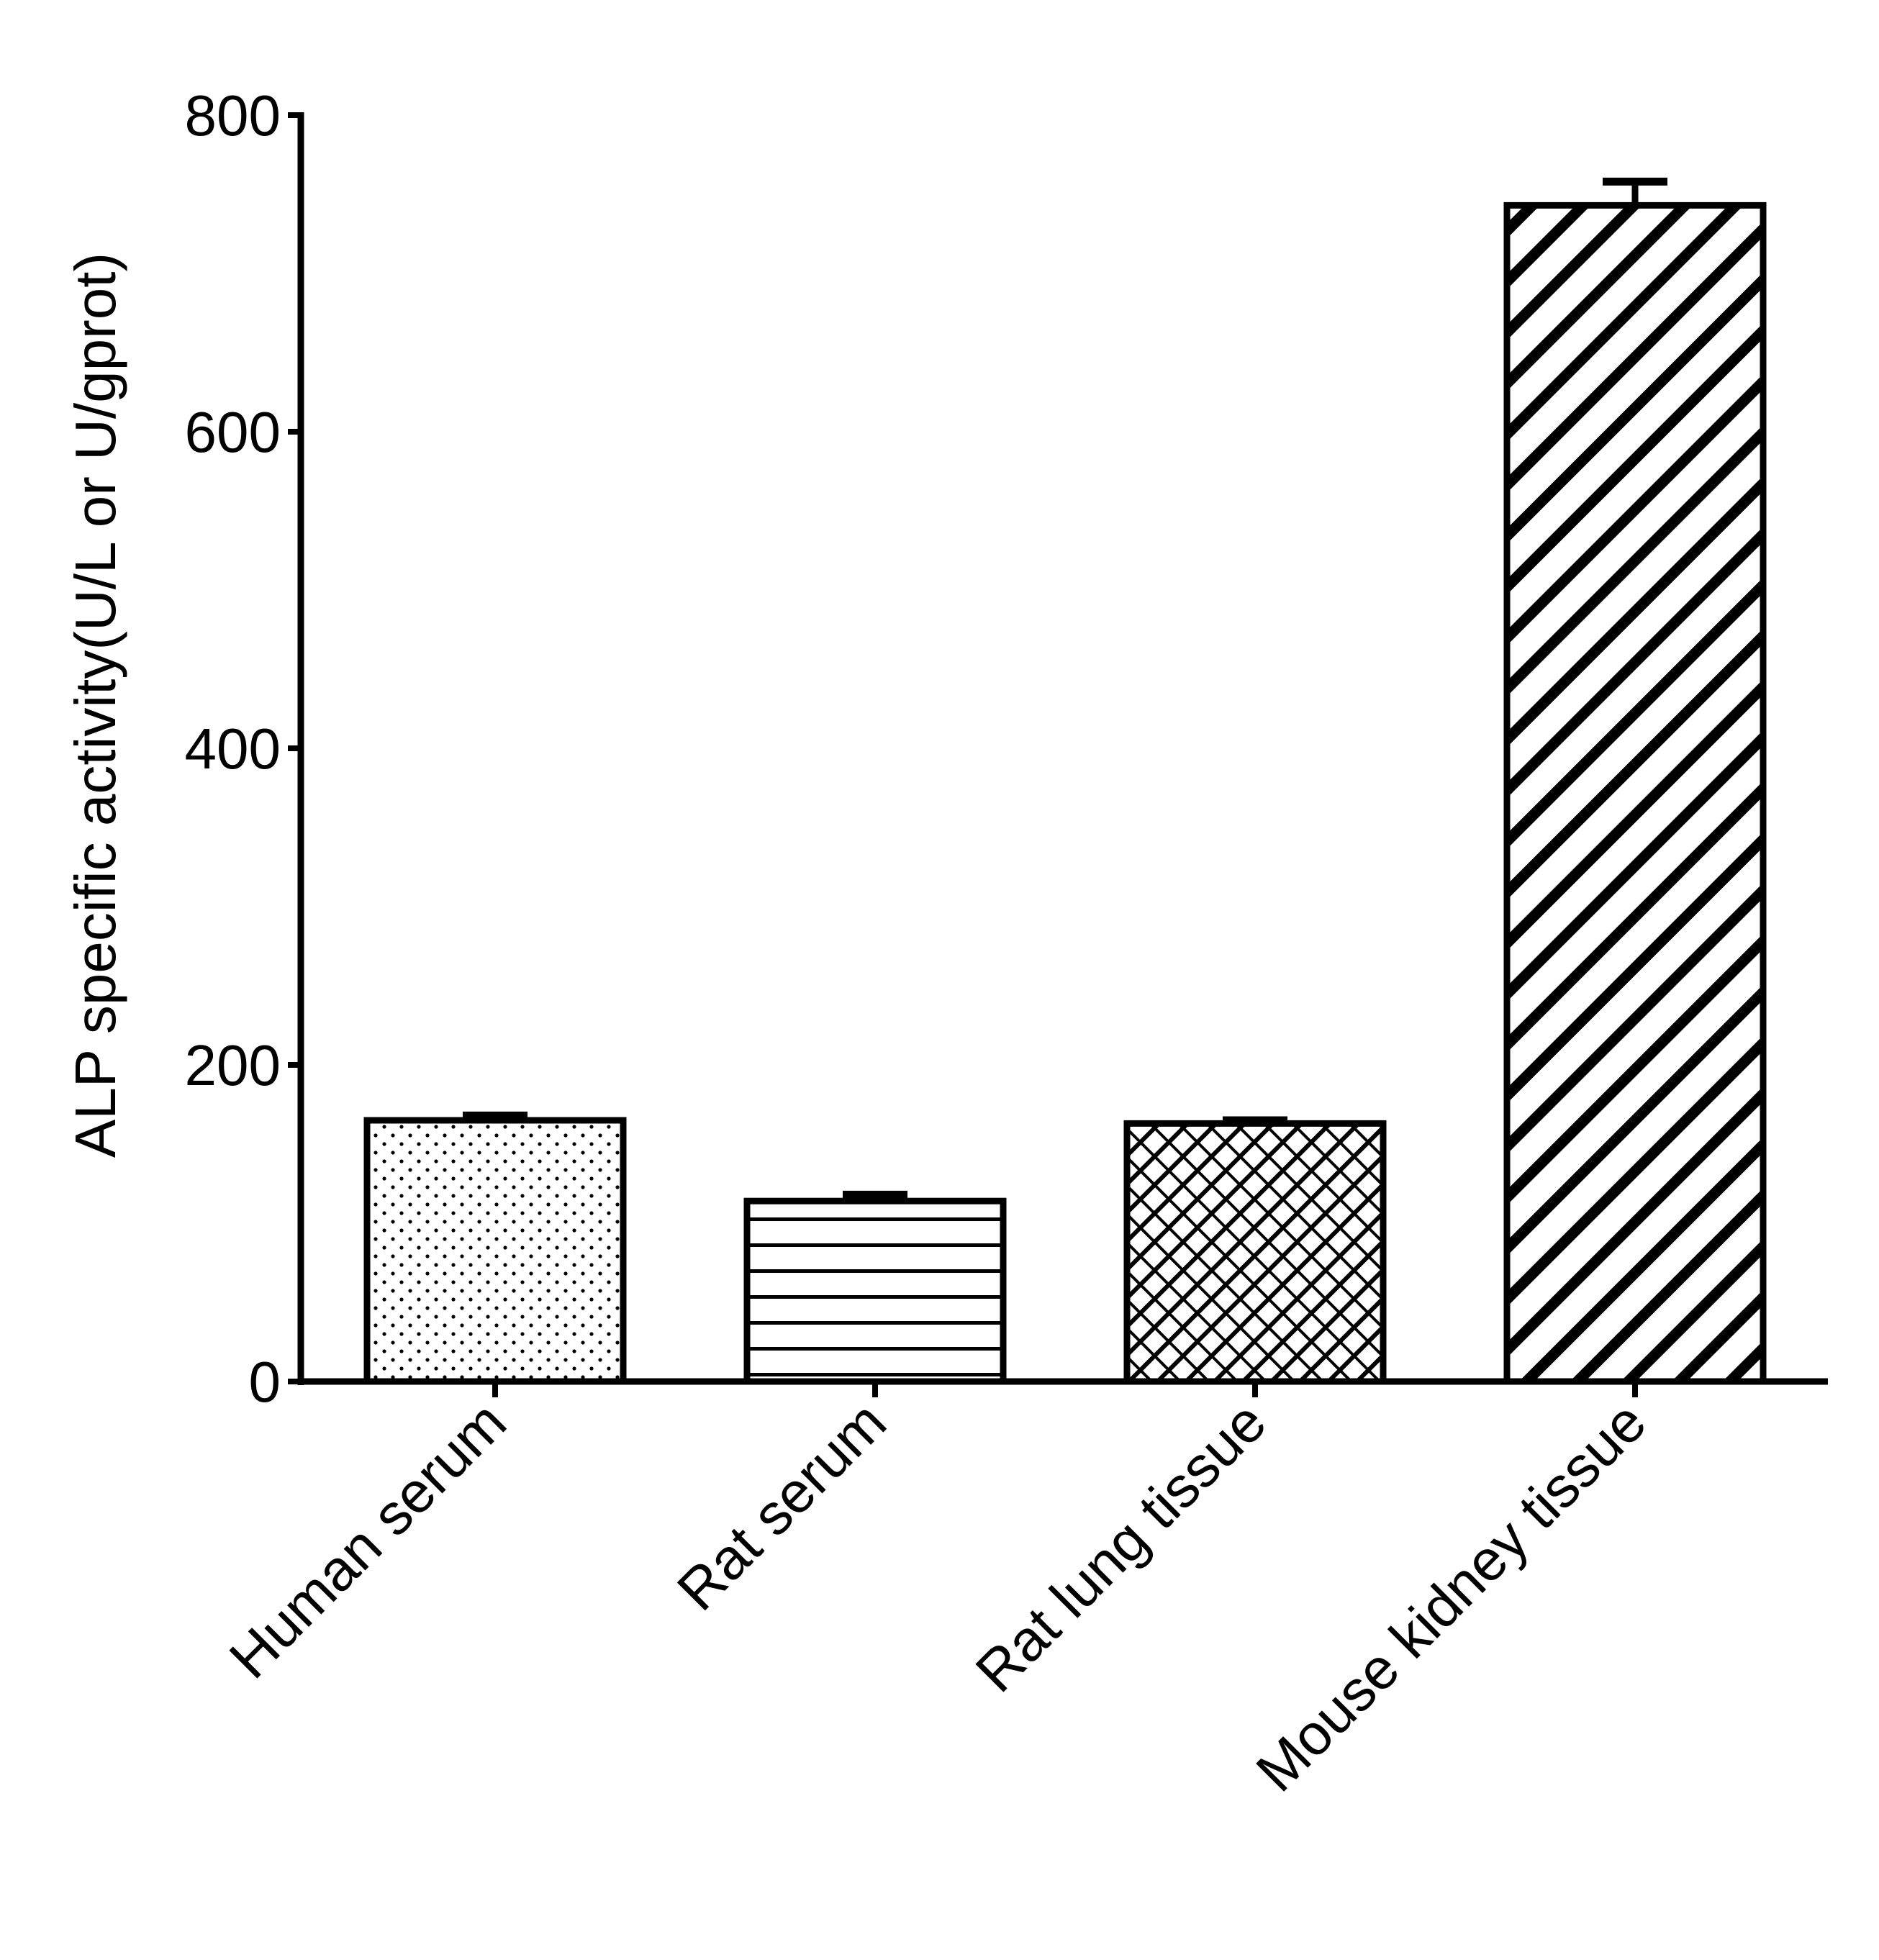 This screenshot has height=1960, width=1879. What do you see at coordinates (1635, 793) in the screenshot?
I see `bar-mouse-kidney-tissue` at bounding box center [1635, 793].